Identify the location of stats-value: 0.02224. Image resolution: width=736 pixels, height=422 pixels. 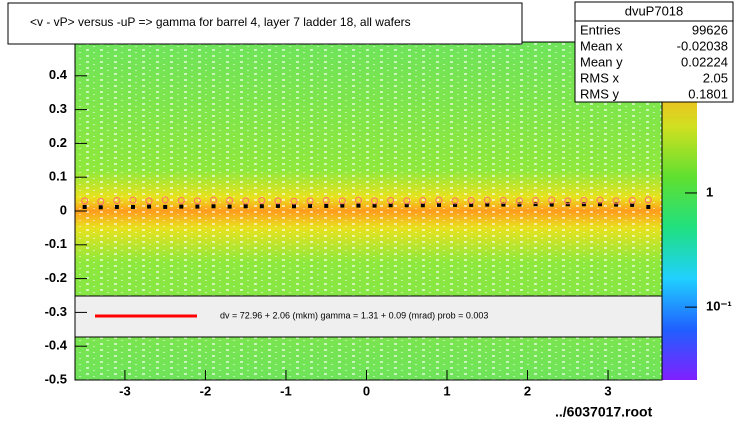
(704, 61).